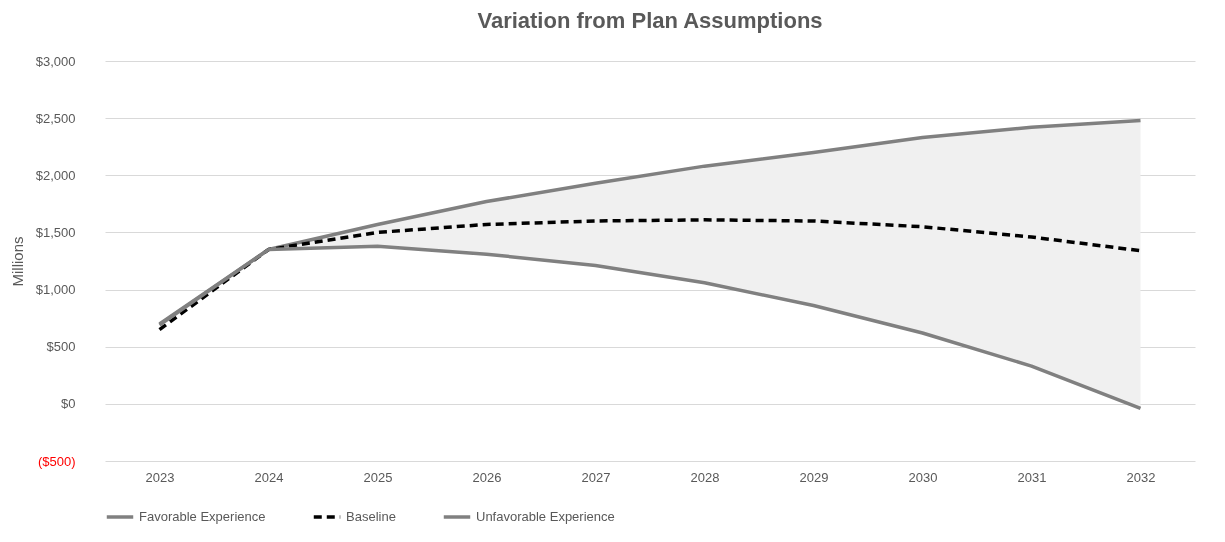 This screenshot has height=542, width=1225. What do you see at coordinates (55, 175) in the screenshot?
I see `y-tick-label: $2,000` at bounding box center [55, 175].